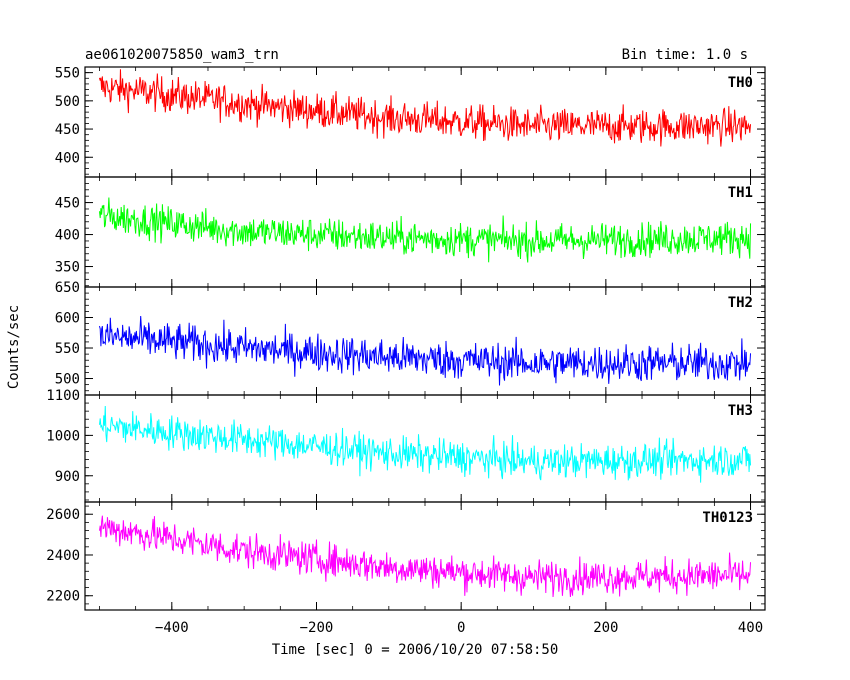  What do you see at coordinates (63, 396) in the screenshot?
I see `y-tick-label: 1100` at bounding box center [63, 396].